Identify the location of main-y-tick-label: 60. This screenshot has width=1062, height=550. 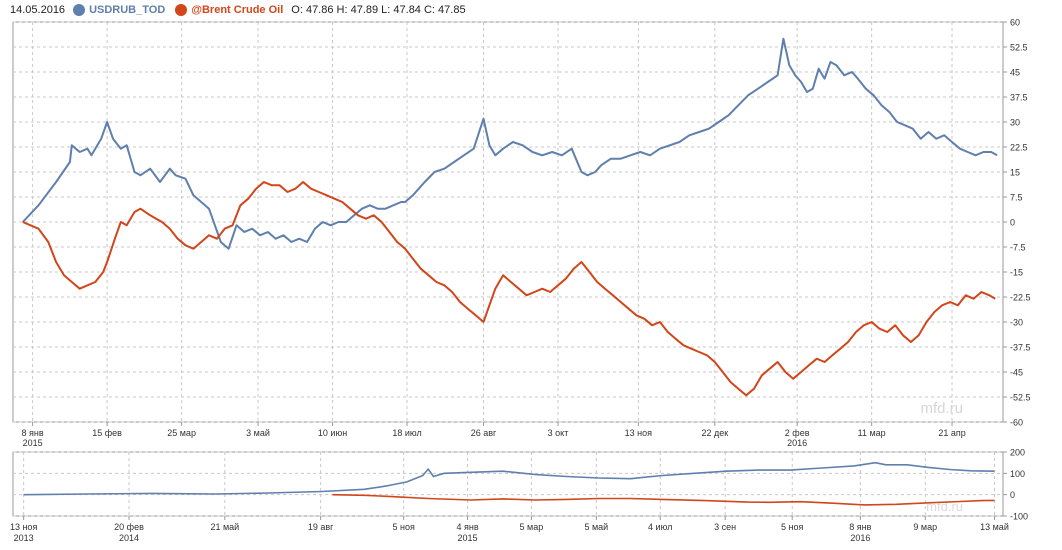
(1015, 23).